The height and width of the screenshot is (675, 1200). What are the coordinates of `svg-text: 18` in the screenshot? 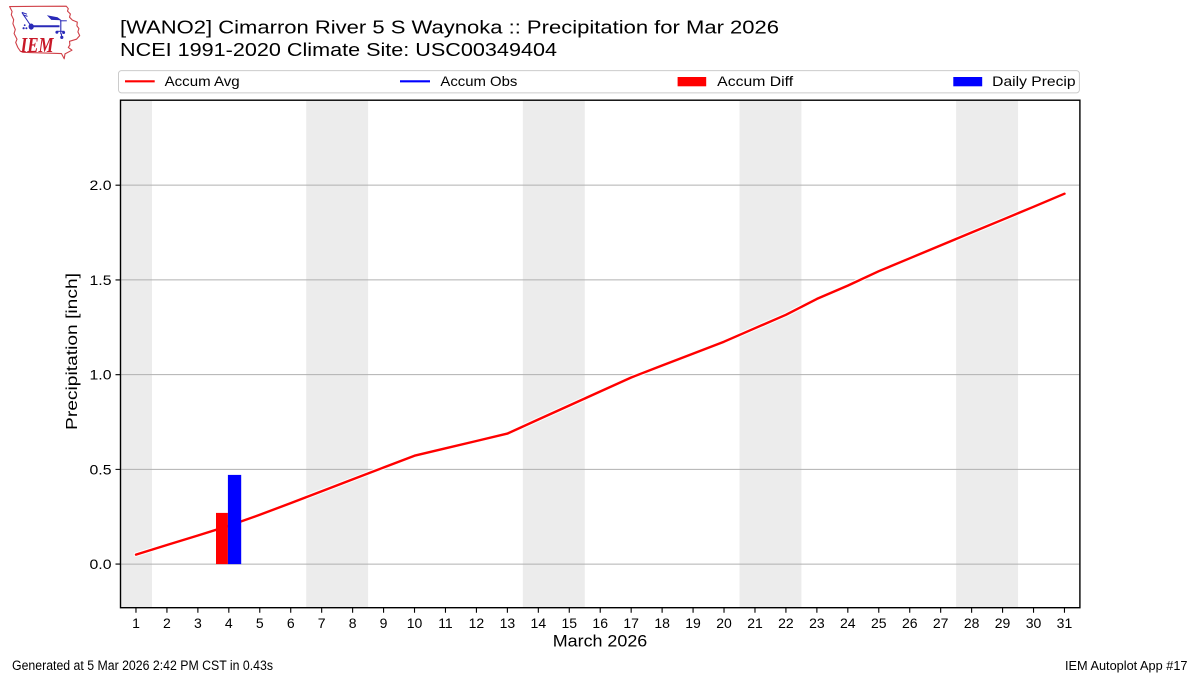 It's located at (662, 623).